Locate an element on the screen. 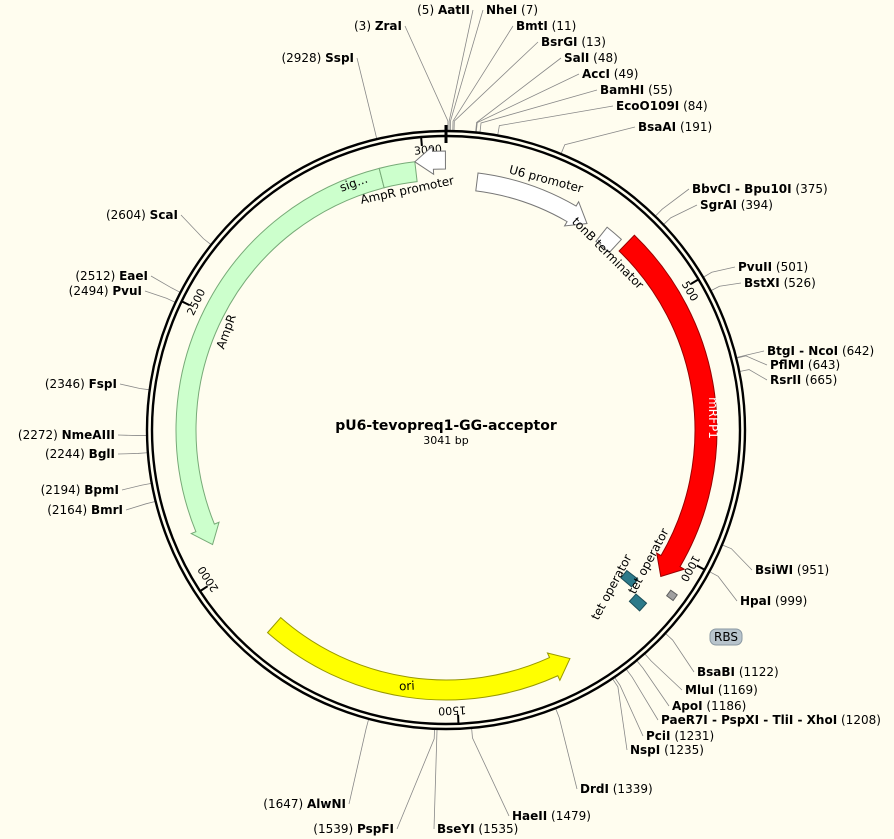  enzyme-label-eaei: (2512) EaeI is located at coordinates (111, 276).